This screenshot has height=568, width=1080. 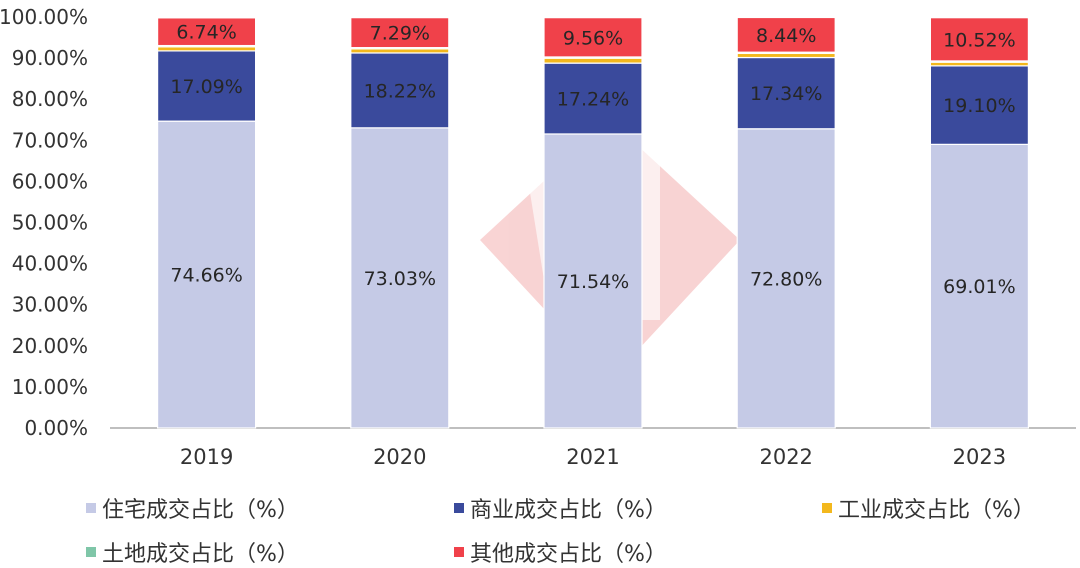 I want to click on x-tick-label: 2022, so click(x=785, y=457).